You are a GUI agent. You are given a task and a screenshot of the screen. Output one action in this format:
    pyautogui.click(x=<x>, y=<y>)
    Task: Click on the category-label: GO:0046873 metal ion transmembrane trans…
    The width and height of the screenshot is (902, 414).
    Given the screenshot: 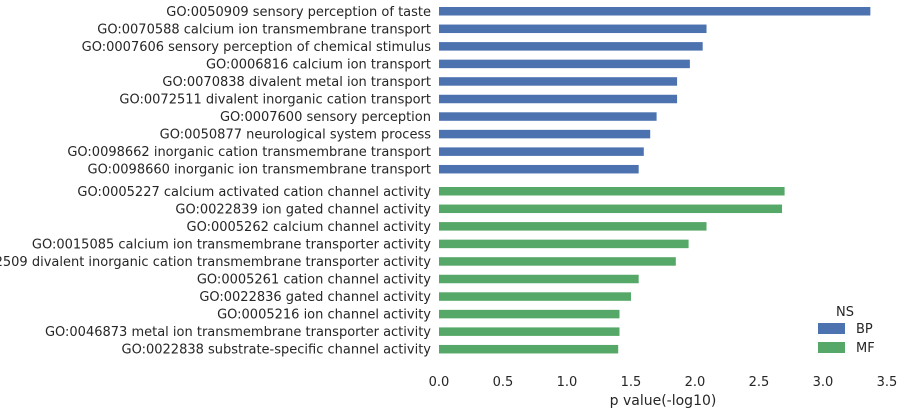 What is the action you would take?
    pyautogui.click(x=238, y=332)
    